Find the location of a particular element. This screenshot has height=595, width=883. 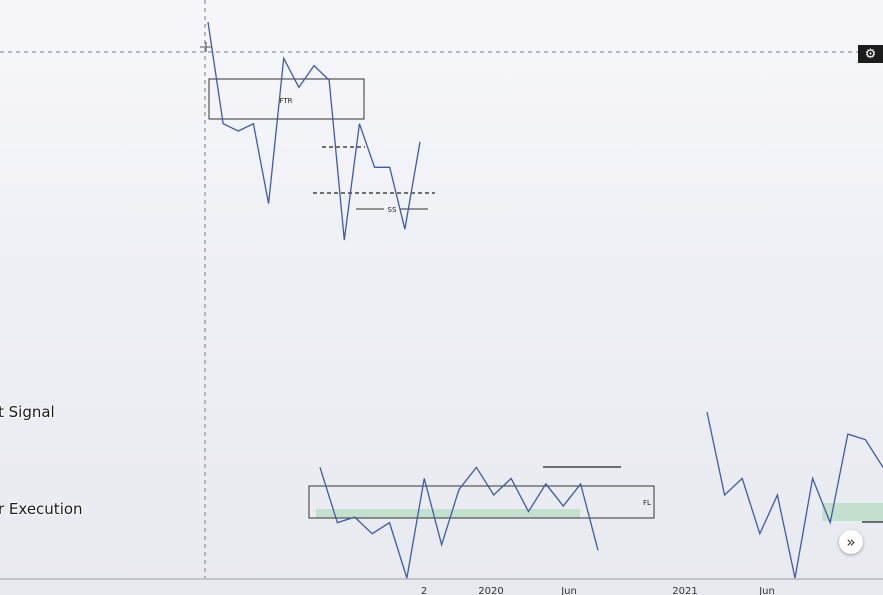

upper-series is located at coordinates (314, 131).